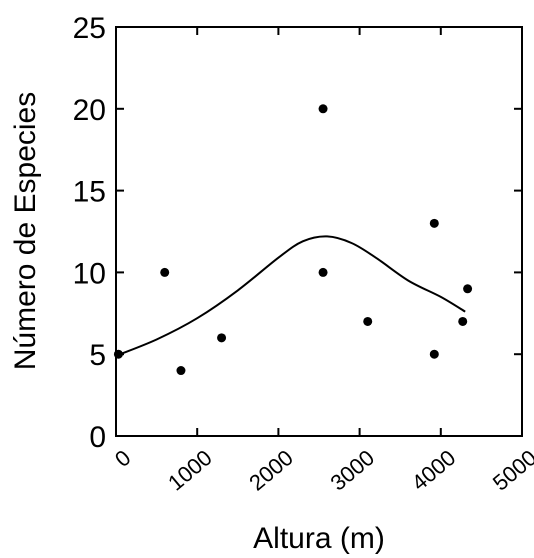 This screenshot has width=534, height=558. I want to click on x-tick-label: 1000, so click(190, 470).